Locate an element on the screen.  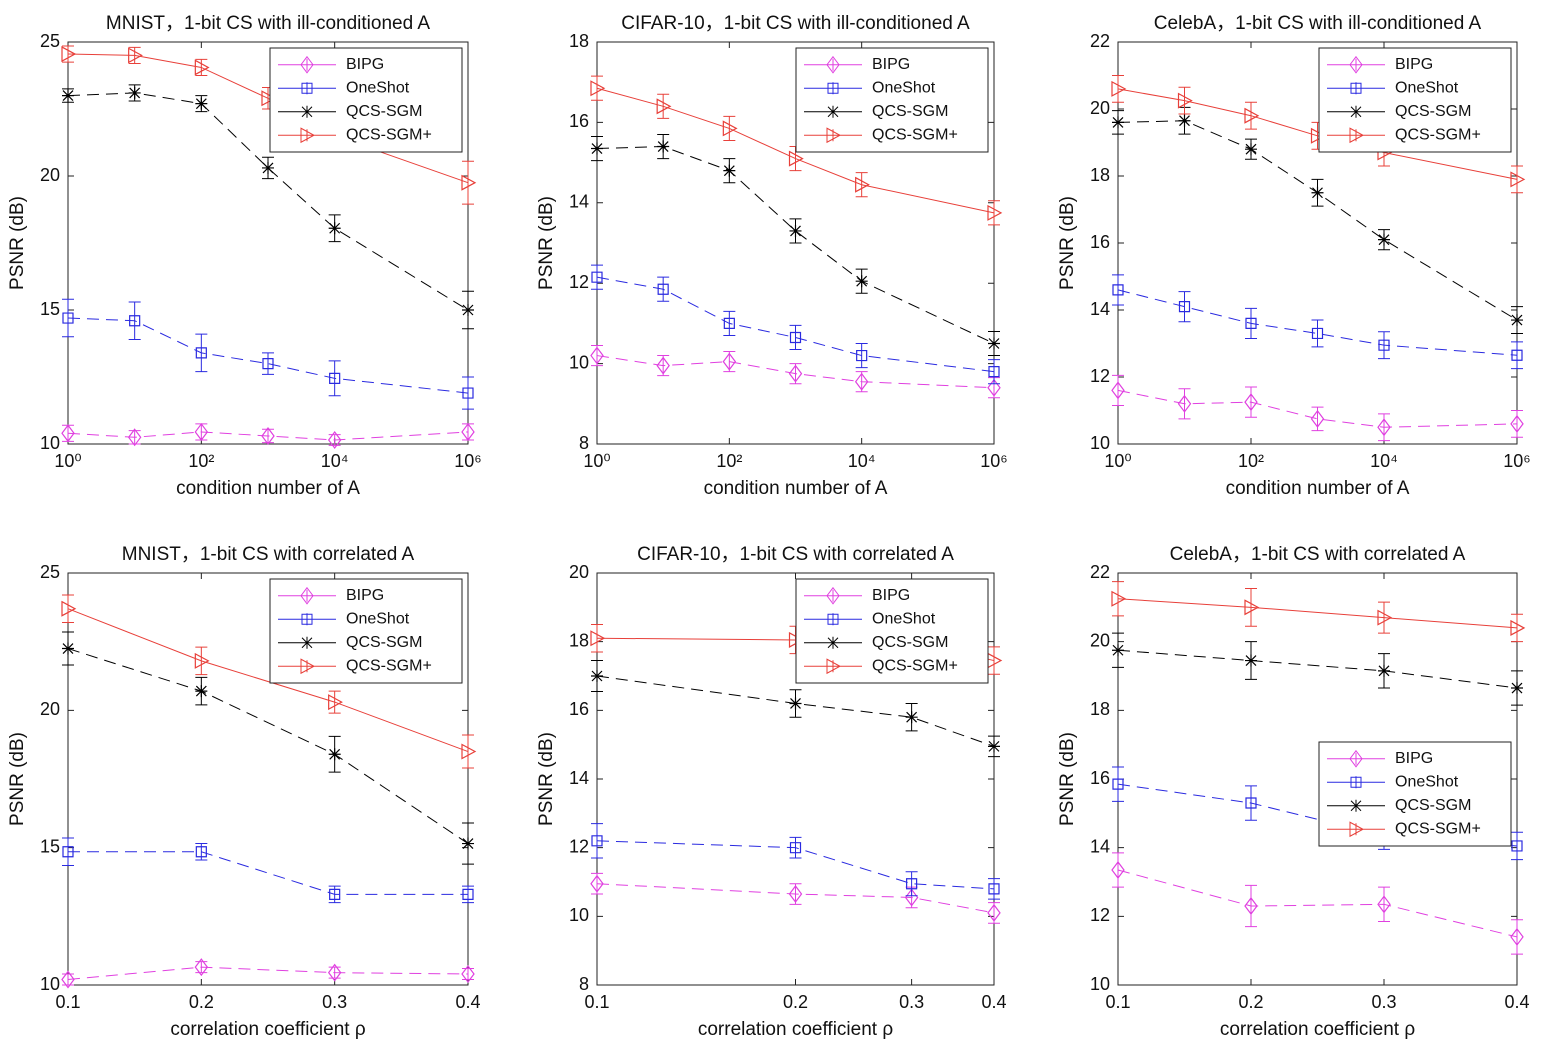
x-tick-label: 0.1 is located at coordinates (596, 1002).